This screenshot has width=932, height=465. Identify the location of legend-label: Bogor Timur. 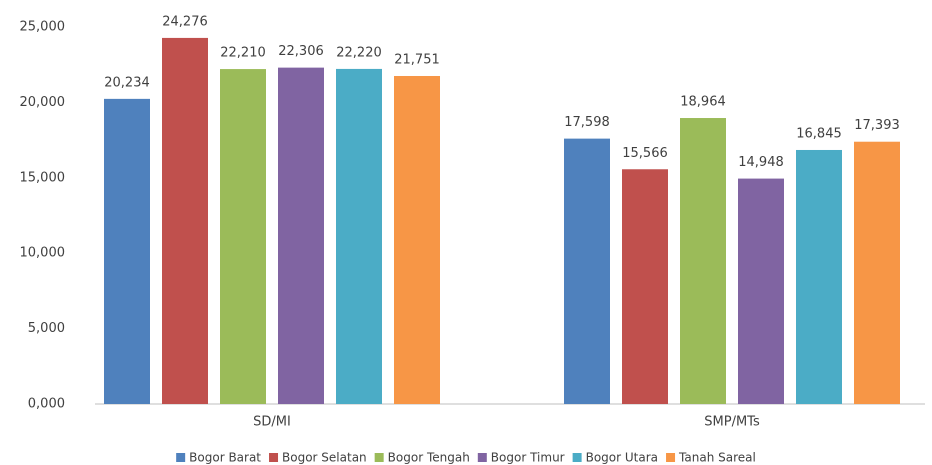
(528, 458).